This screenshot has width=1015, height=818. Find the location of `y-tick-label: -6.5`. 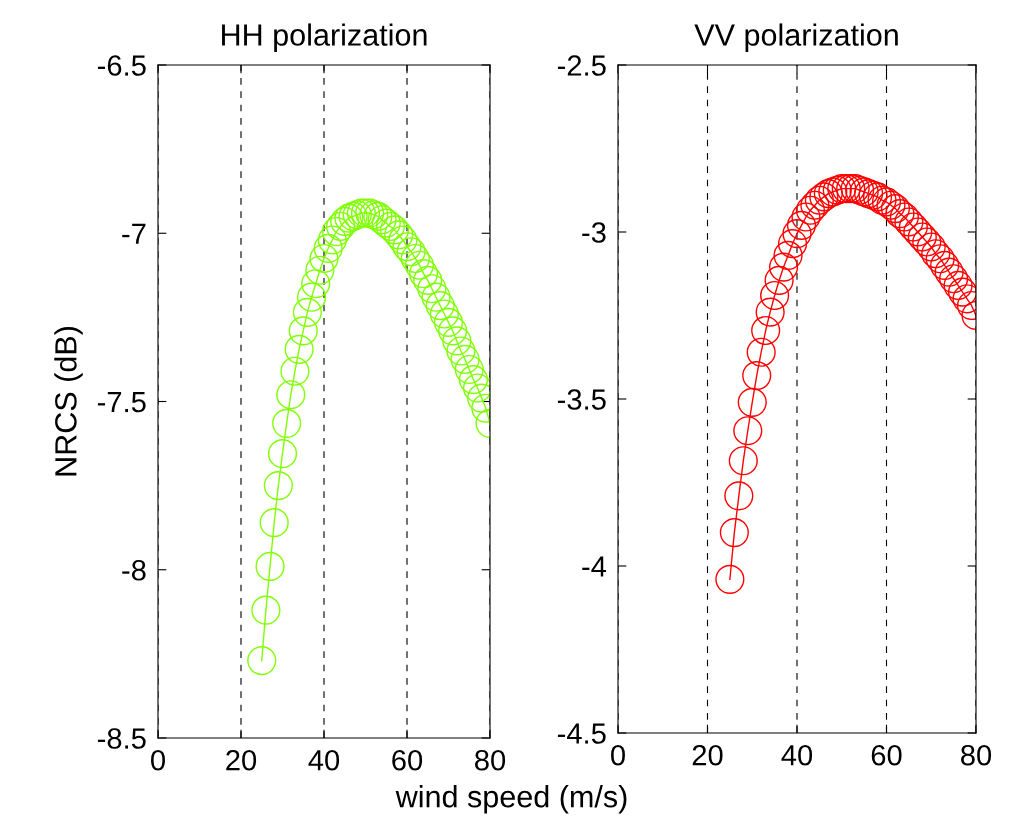

y-tick-label: -6.5 is located at coordinates (121, 65).